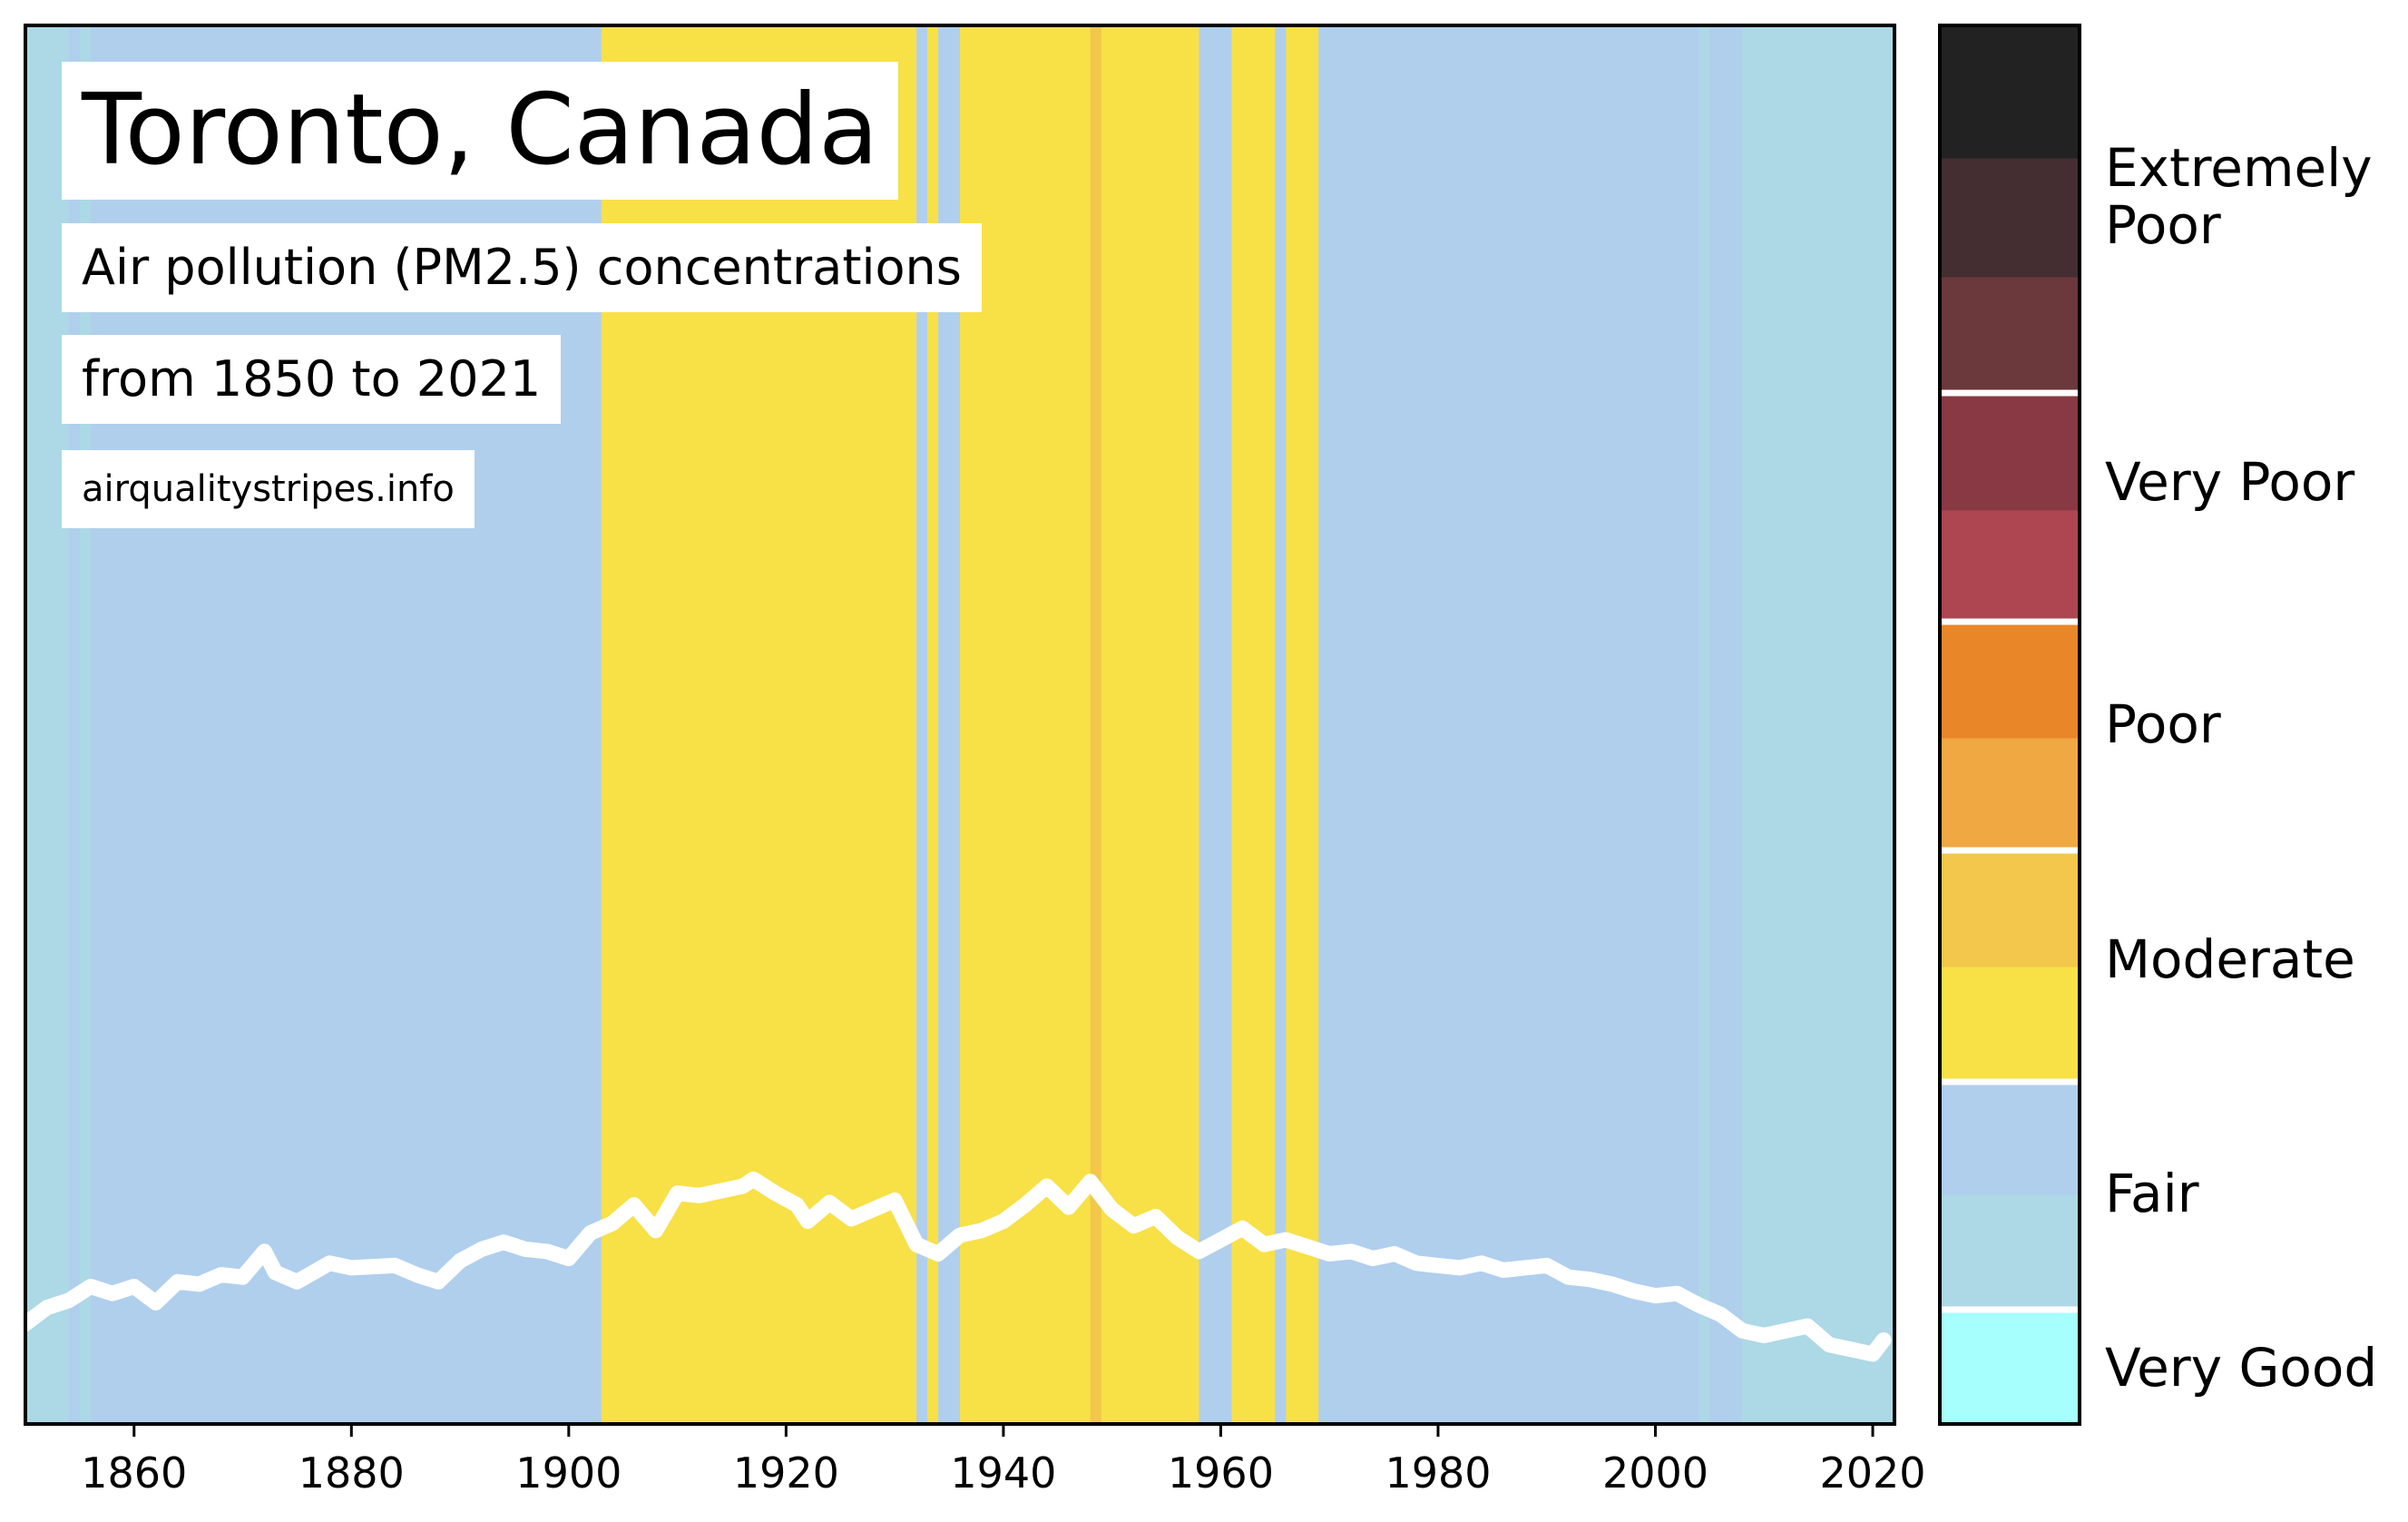 This screenshot has width=2408, height=1522. I want to click on x-tick-label: 1920, so click(786, 1472).